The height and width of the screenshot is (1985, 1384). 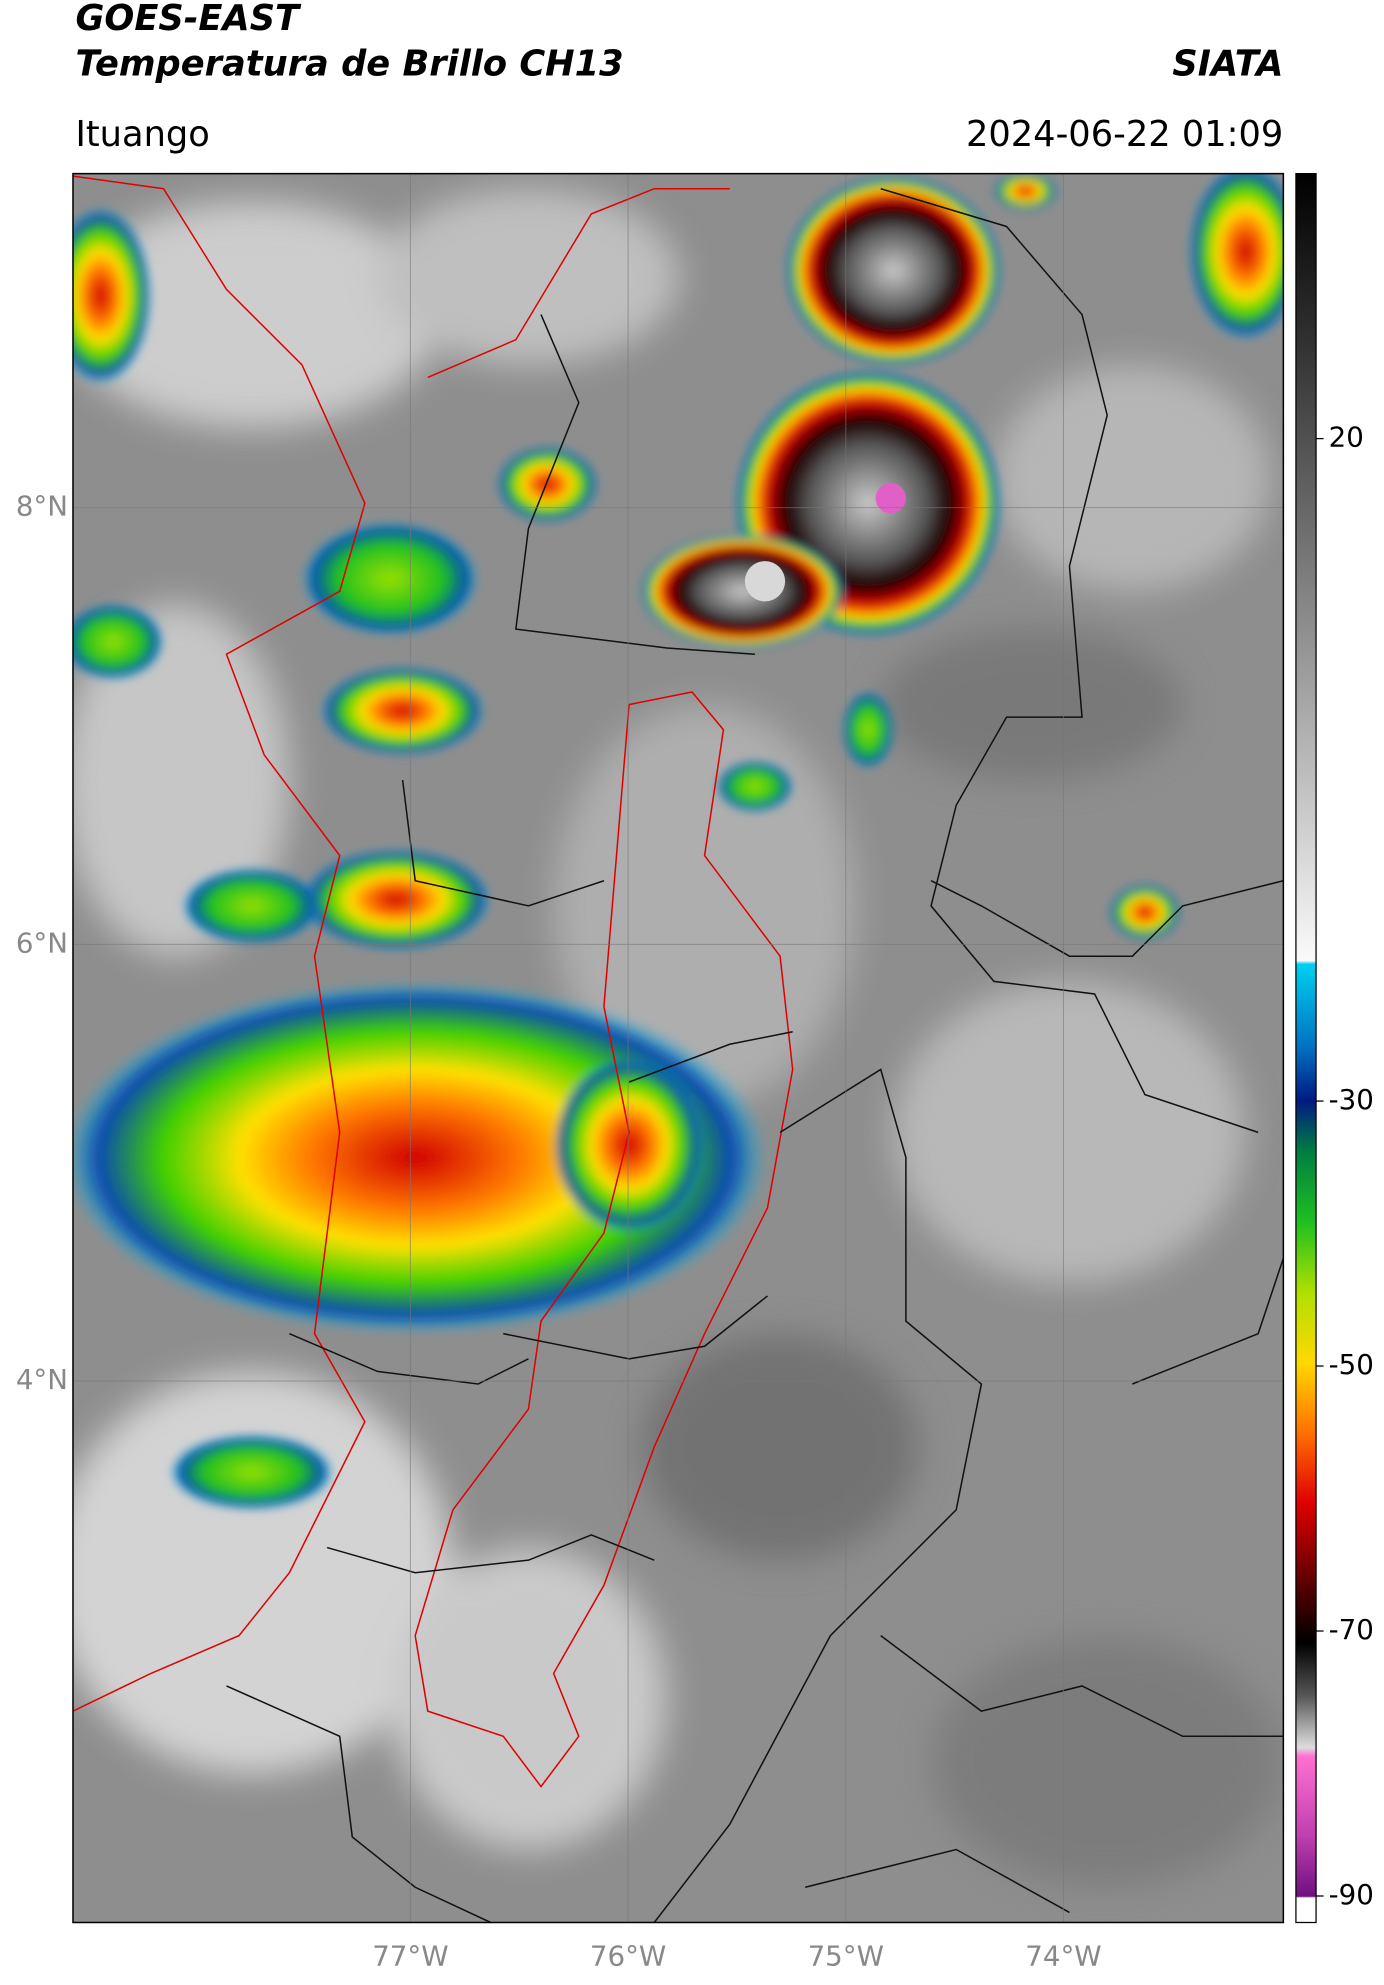 I want to click on colorbar-tick-label: -70, so click(x=1351, y=1629).